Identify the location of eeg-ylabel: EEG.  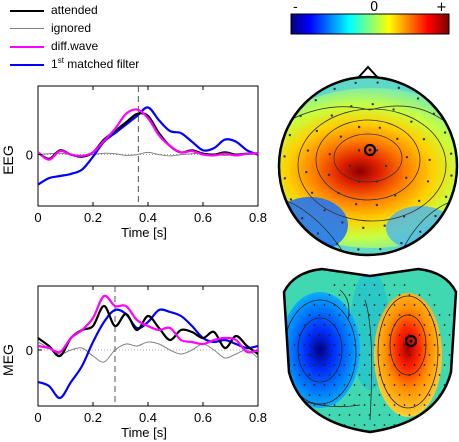
(8, 160).